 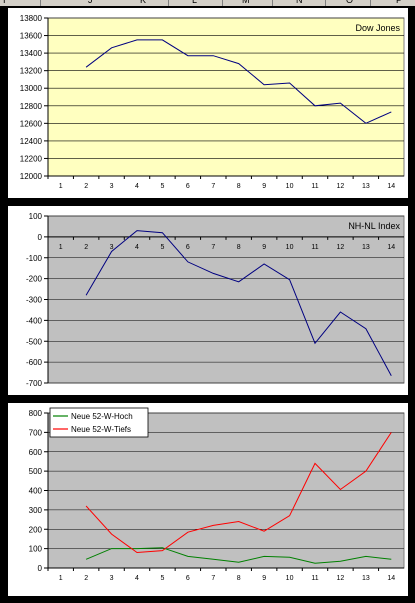 What do you see at coordinates (99, 422) in the screenshot?
I see `legend-box` at bounding box center [99, 422].